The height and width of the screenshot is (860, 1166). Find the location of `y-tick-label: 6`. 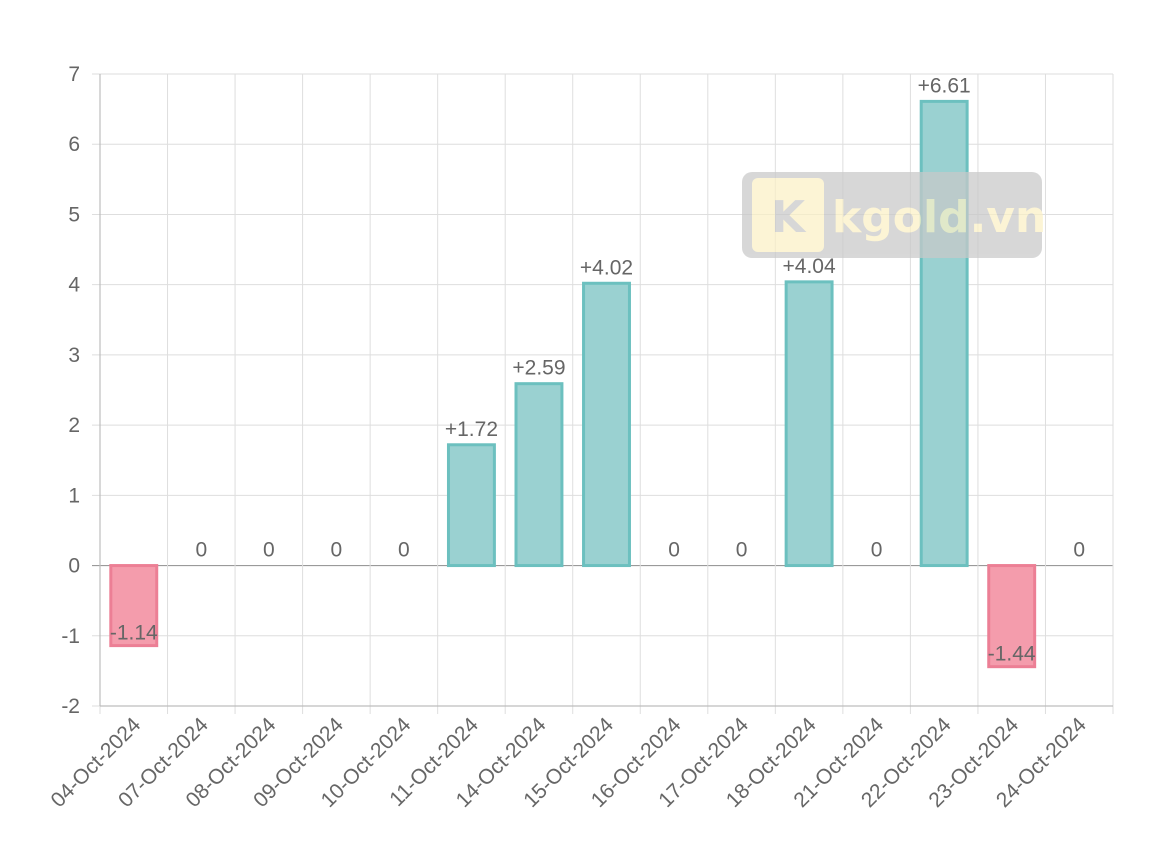

y-tick-label: 6 is located at coordinates (74, 144).